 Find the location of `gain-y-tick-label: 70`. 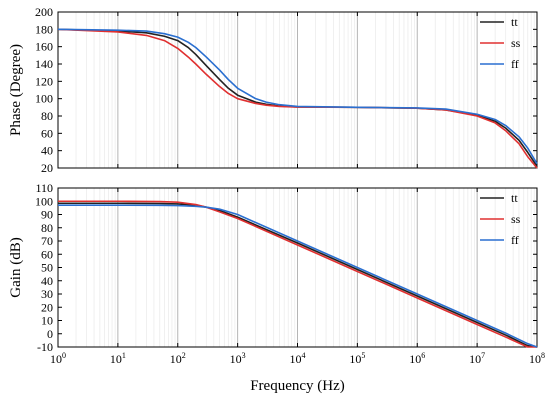

gain-y-tick-label: 70 is located at coordinates (47, 241).